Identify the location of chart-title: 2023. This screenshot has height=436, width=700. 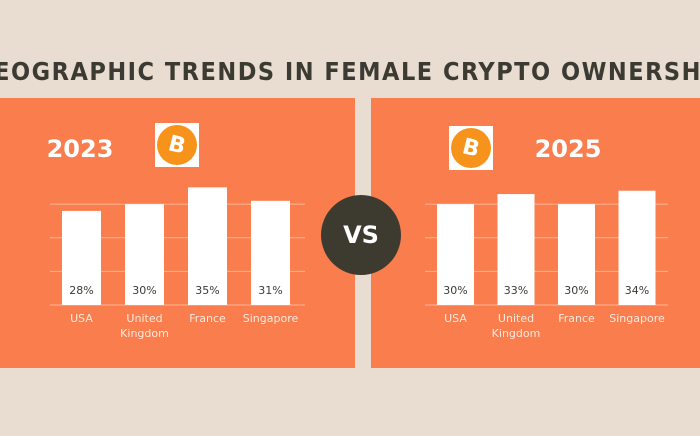
(80, 149).